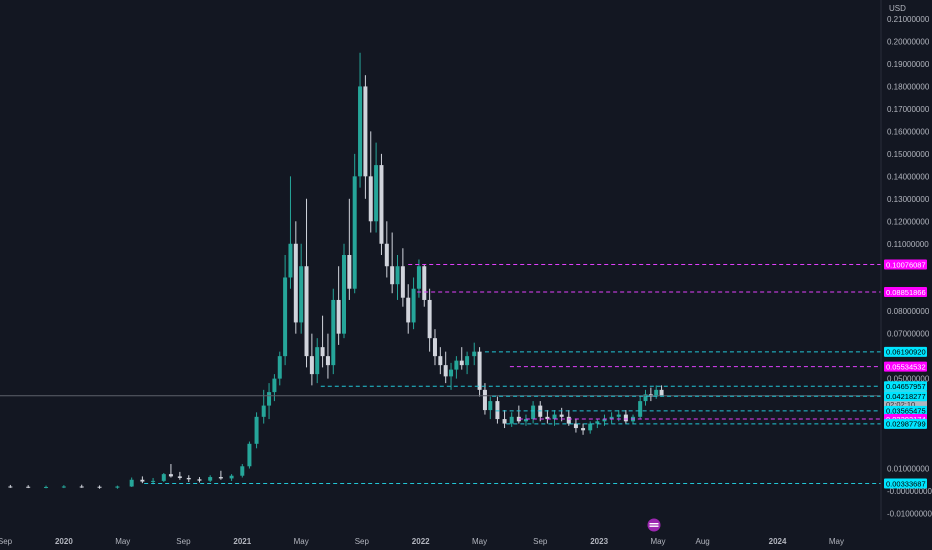 The width and height of the screenshot is (932, 550). I want to click on y-axis-unit-label: USD, so click(897, 8).